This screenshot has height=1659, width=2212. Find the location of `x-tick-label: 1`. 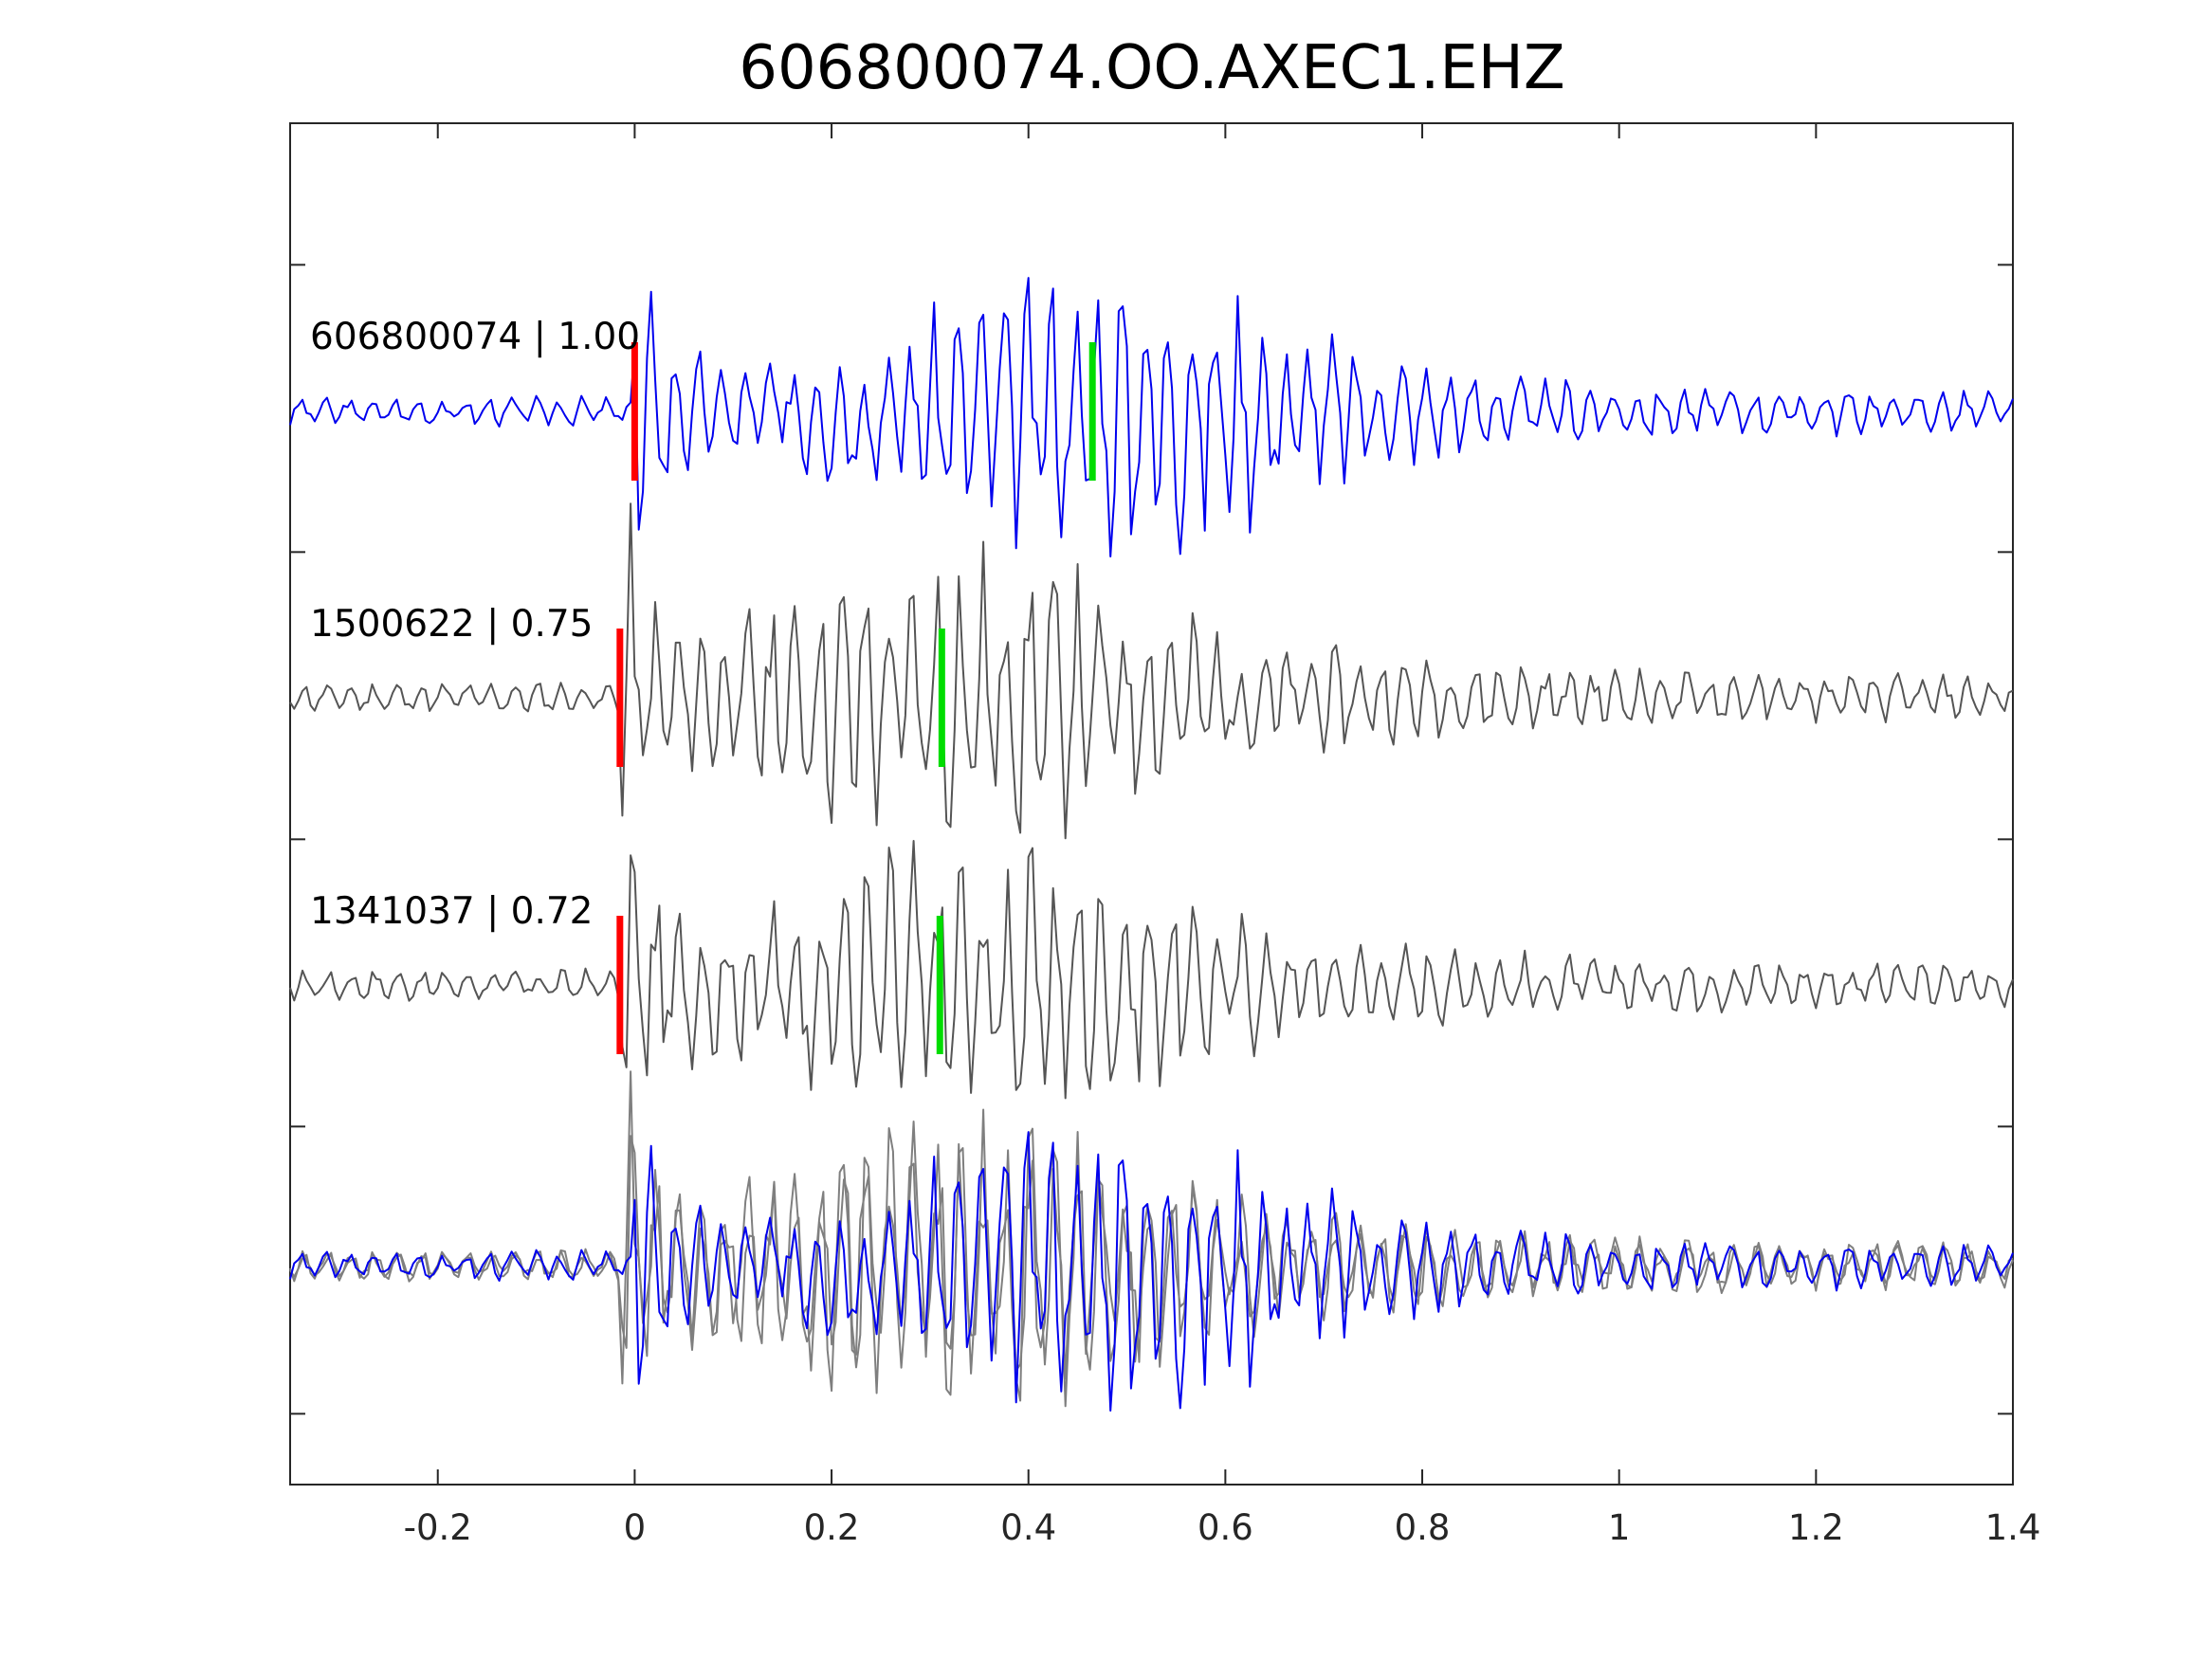

x-tick-label: 1 is located at coordinates (1619, 1527).